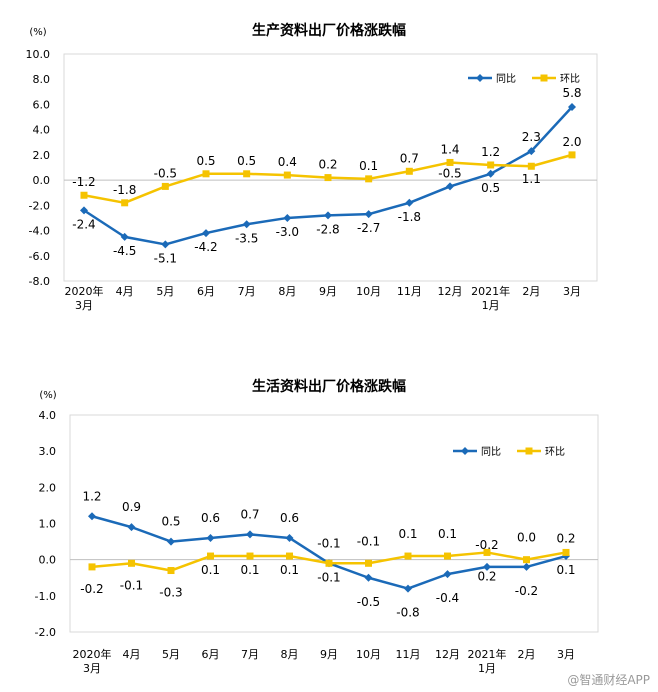 Image resolution: width=658 pixels, height=692 pixels. I want to click on x-tick-label: 2月, so click(531, 291).